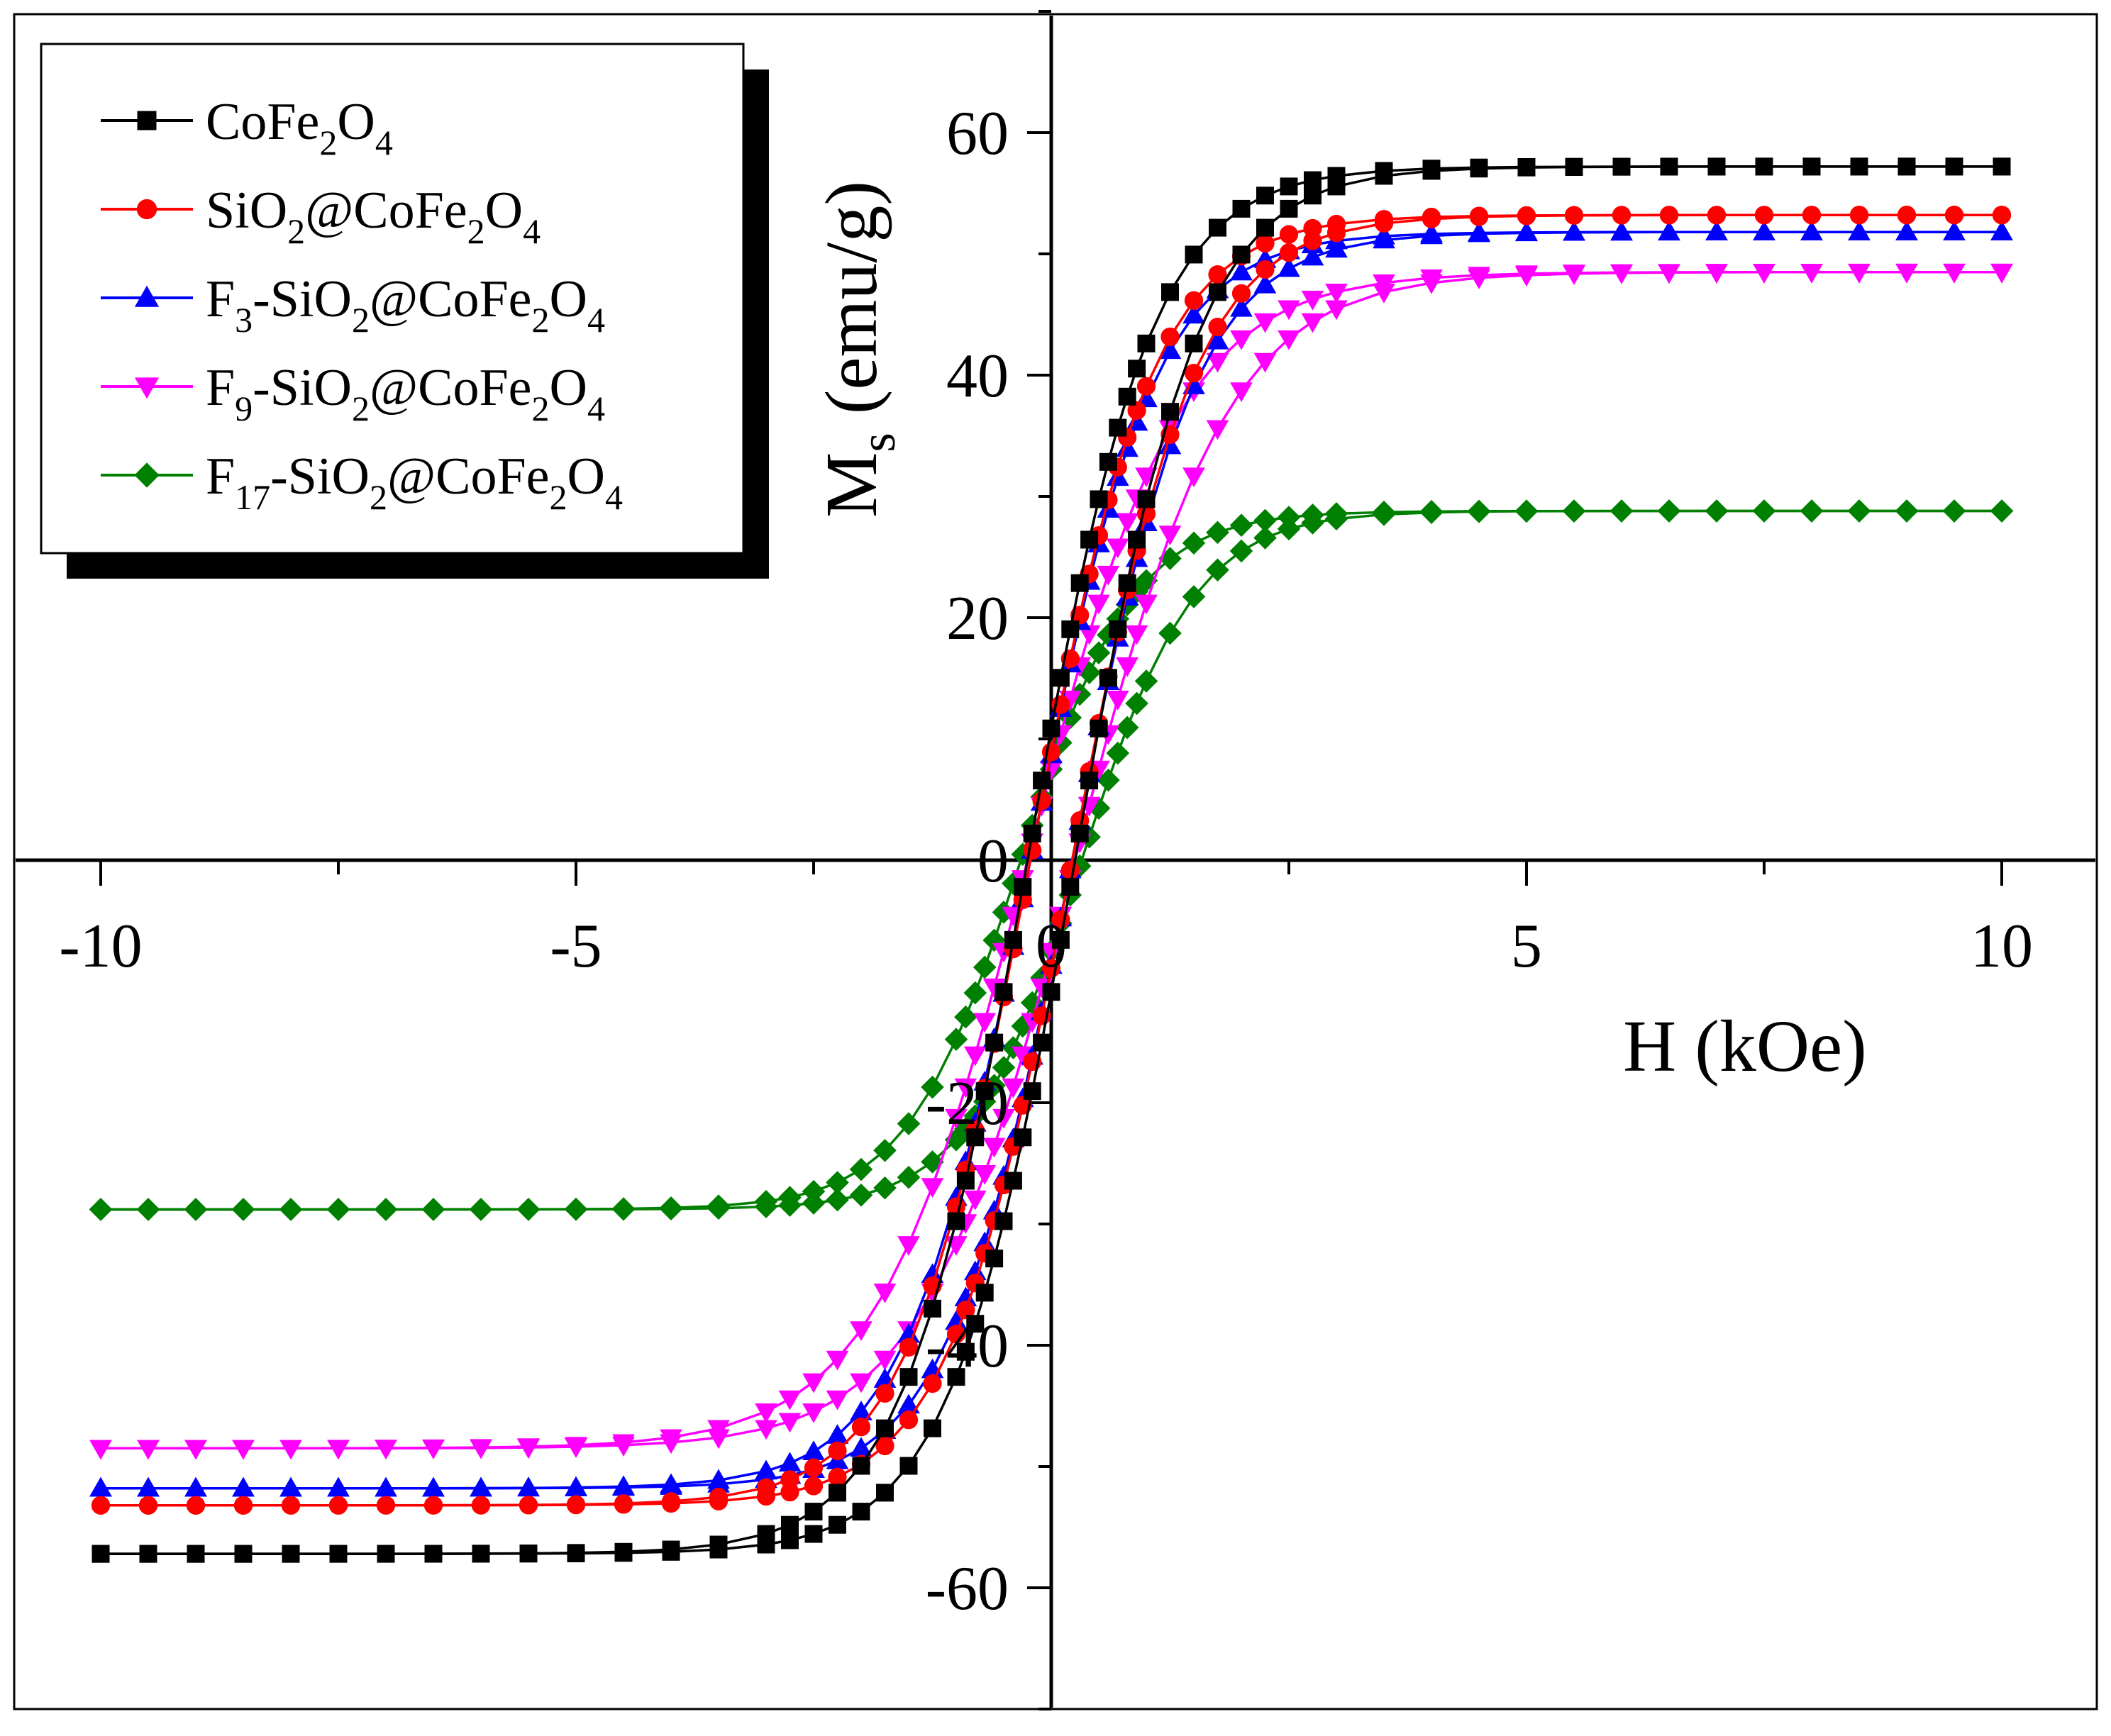 Image resolution: width=2111 pixels, height=1736 pixels. What do you see at coordinates (406, 393) in the screenshot?
I see `legend-label: F9-SiO2@CoFe2O4` at bounding box center [406, 393].